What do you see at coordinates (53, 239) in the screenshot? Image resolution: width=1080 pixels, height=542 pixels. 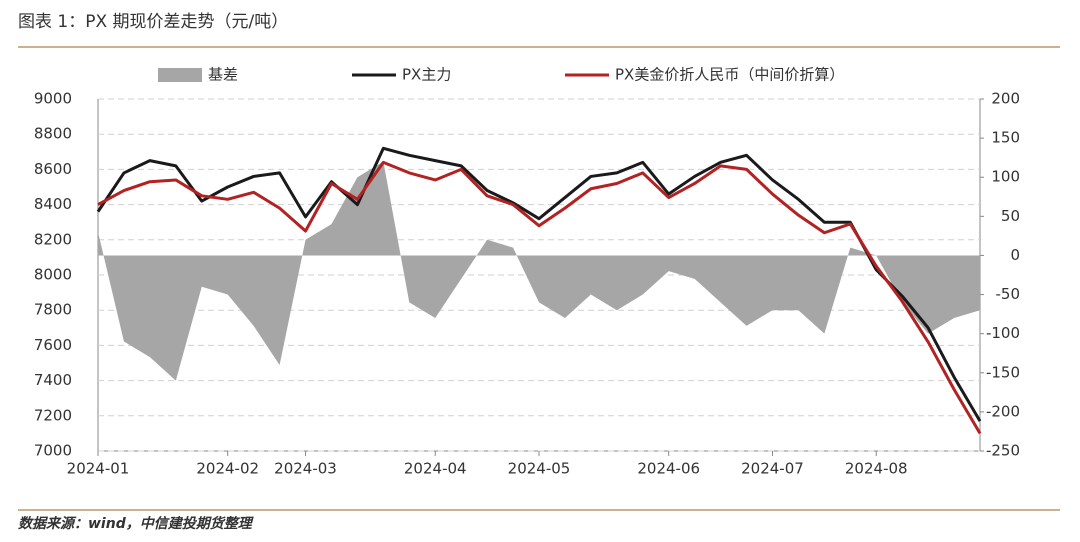 I see `y-tick-label: 8200` at bounding box center [53, 239].